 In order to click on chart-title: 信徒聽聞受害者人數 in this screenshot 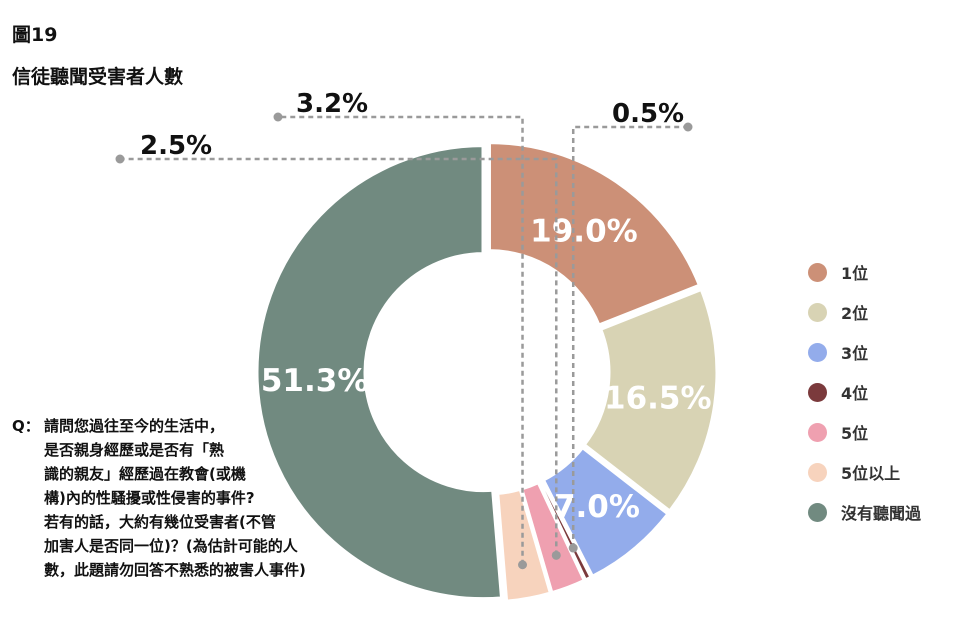, I will do `click(98, 77)`.